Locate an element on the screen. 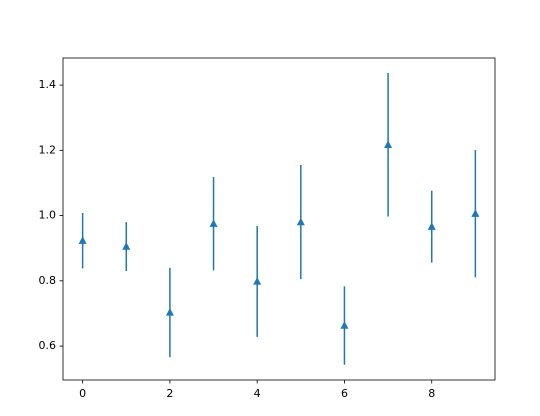 The width and height of the screenshot is (540, 416). x-tick-label: 2 is located at coordinates (169, 393).